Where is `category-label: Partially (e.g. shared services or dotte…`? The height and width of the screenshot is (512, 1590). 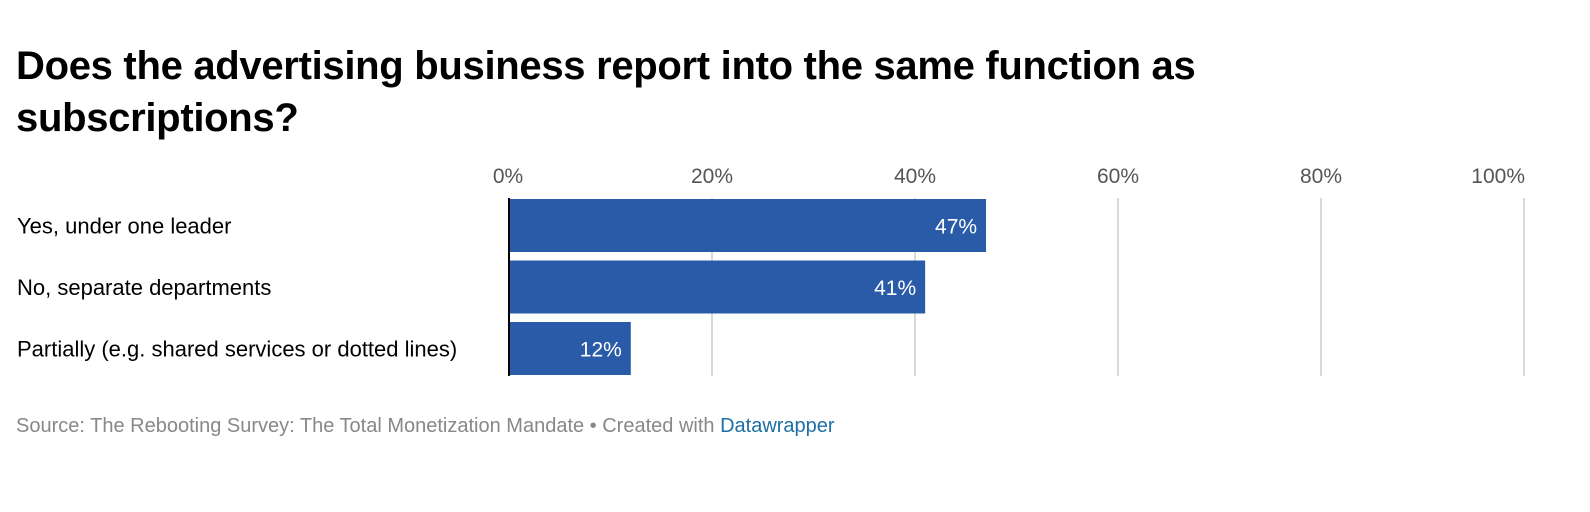 category-label: Partially (e.g. shared services or dotte… is located at coordinates (237, 349).